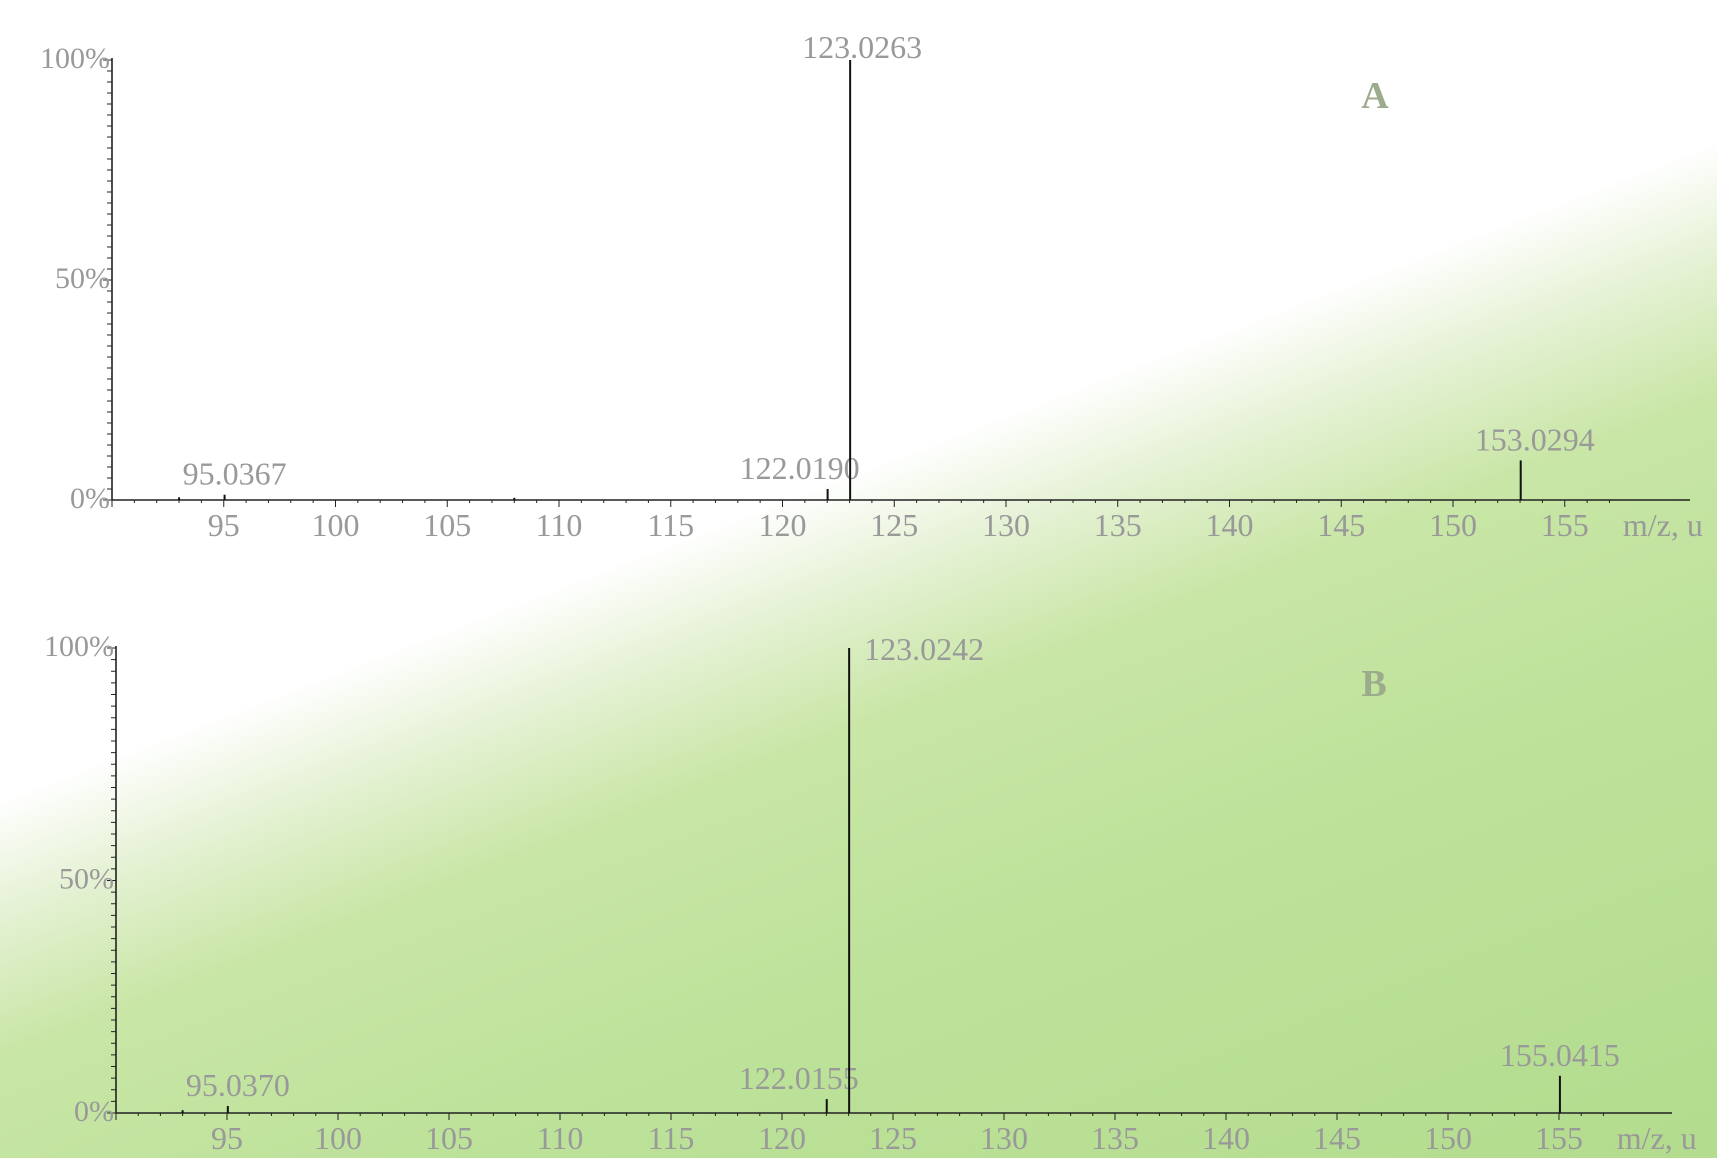 This screenshot has width=1717, height=1158. What do you see at coordinates (1535, 439) in the screenshot?
I see `peak-label: 153.0294` at bounding box center [1535, 439].